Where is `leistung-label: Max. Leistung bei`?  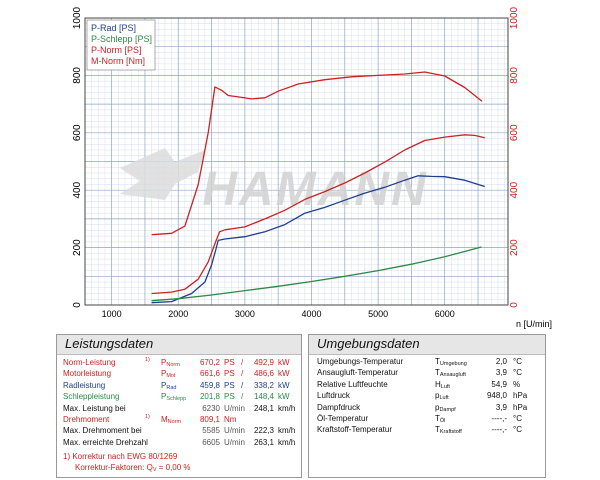 leistung-label: Max. Leistung bei is located at coordinates (94, 408).